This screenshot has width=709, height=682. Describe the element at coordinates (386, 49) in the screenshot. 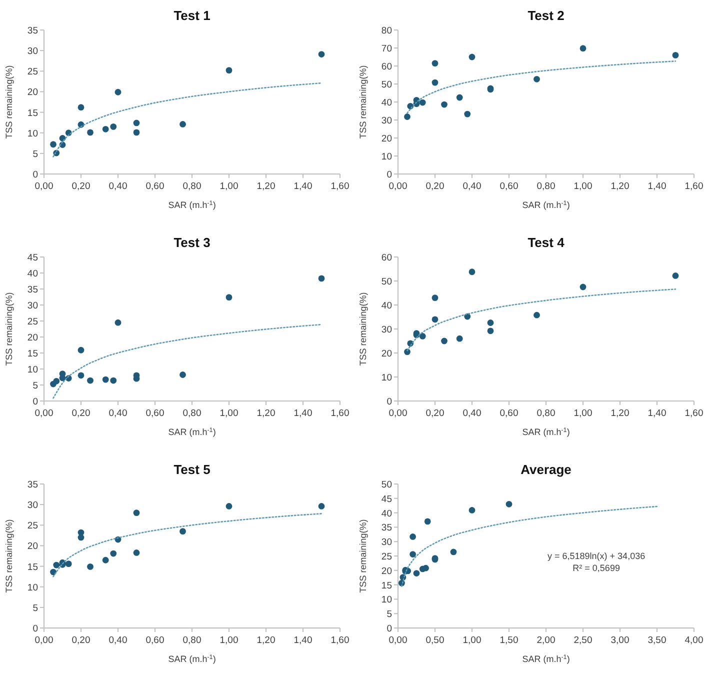

I see `y-tick-label: 70` at that location.